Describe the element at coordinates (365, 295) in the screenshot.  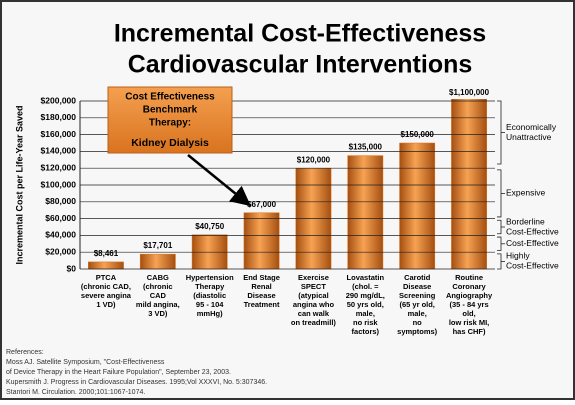
I see `x-tick-label: 290 mg/dL,` at that location.